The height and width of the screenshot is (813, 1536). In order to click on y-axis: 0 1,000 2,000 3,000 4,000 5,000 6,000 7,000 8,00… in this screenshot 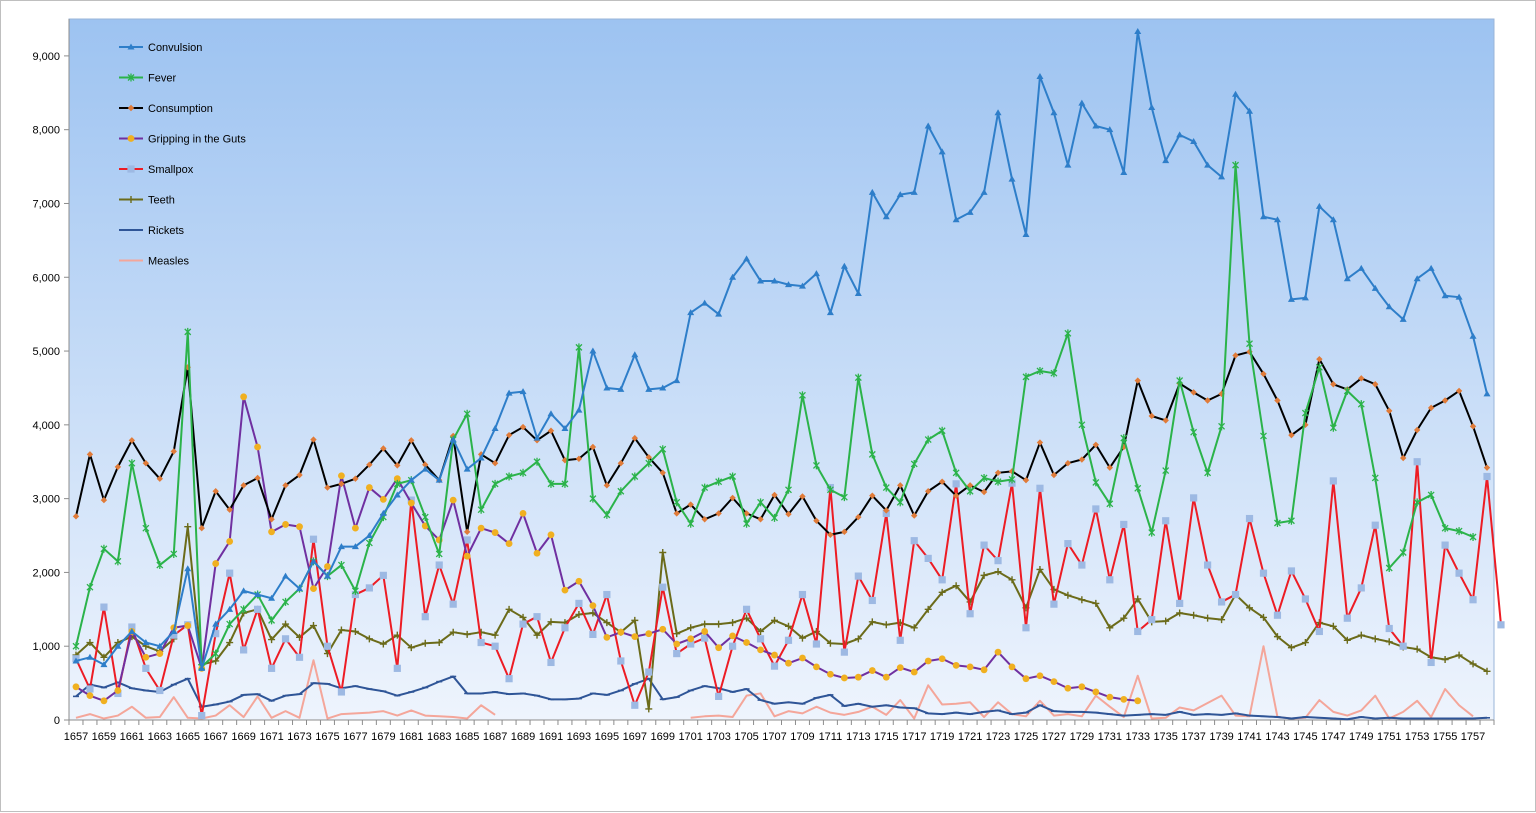, I will do `click(51, 373)`.